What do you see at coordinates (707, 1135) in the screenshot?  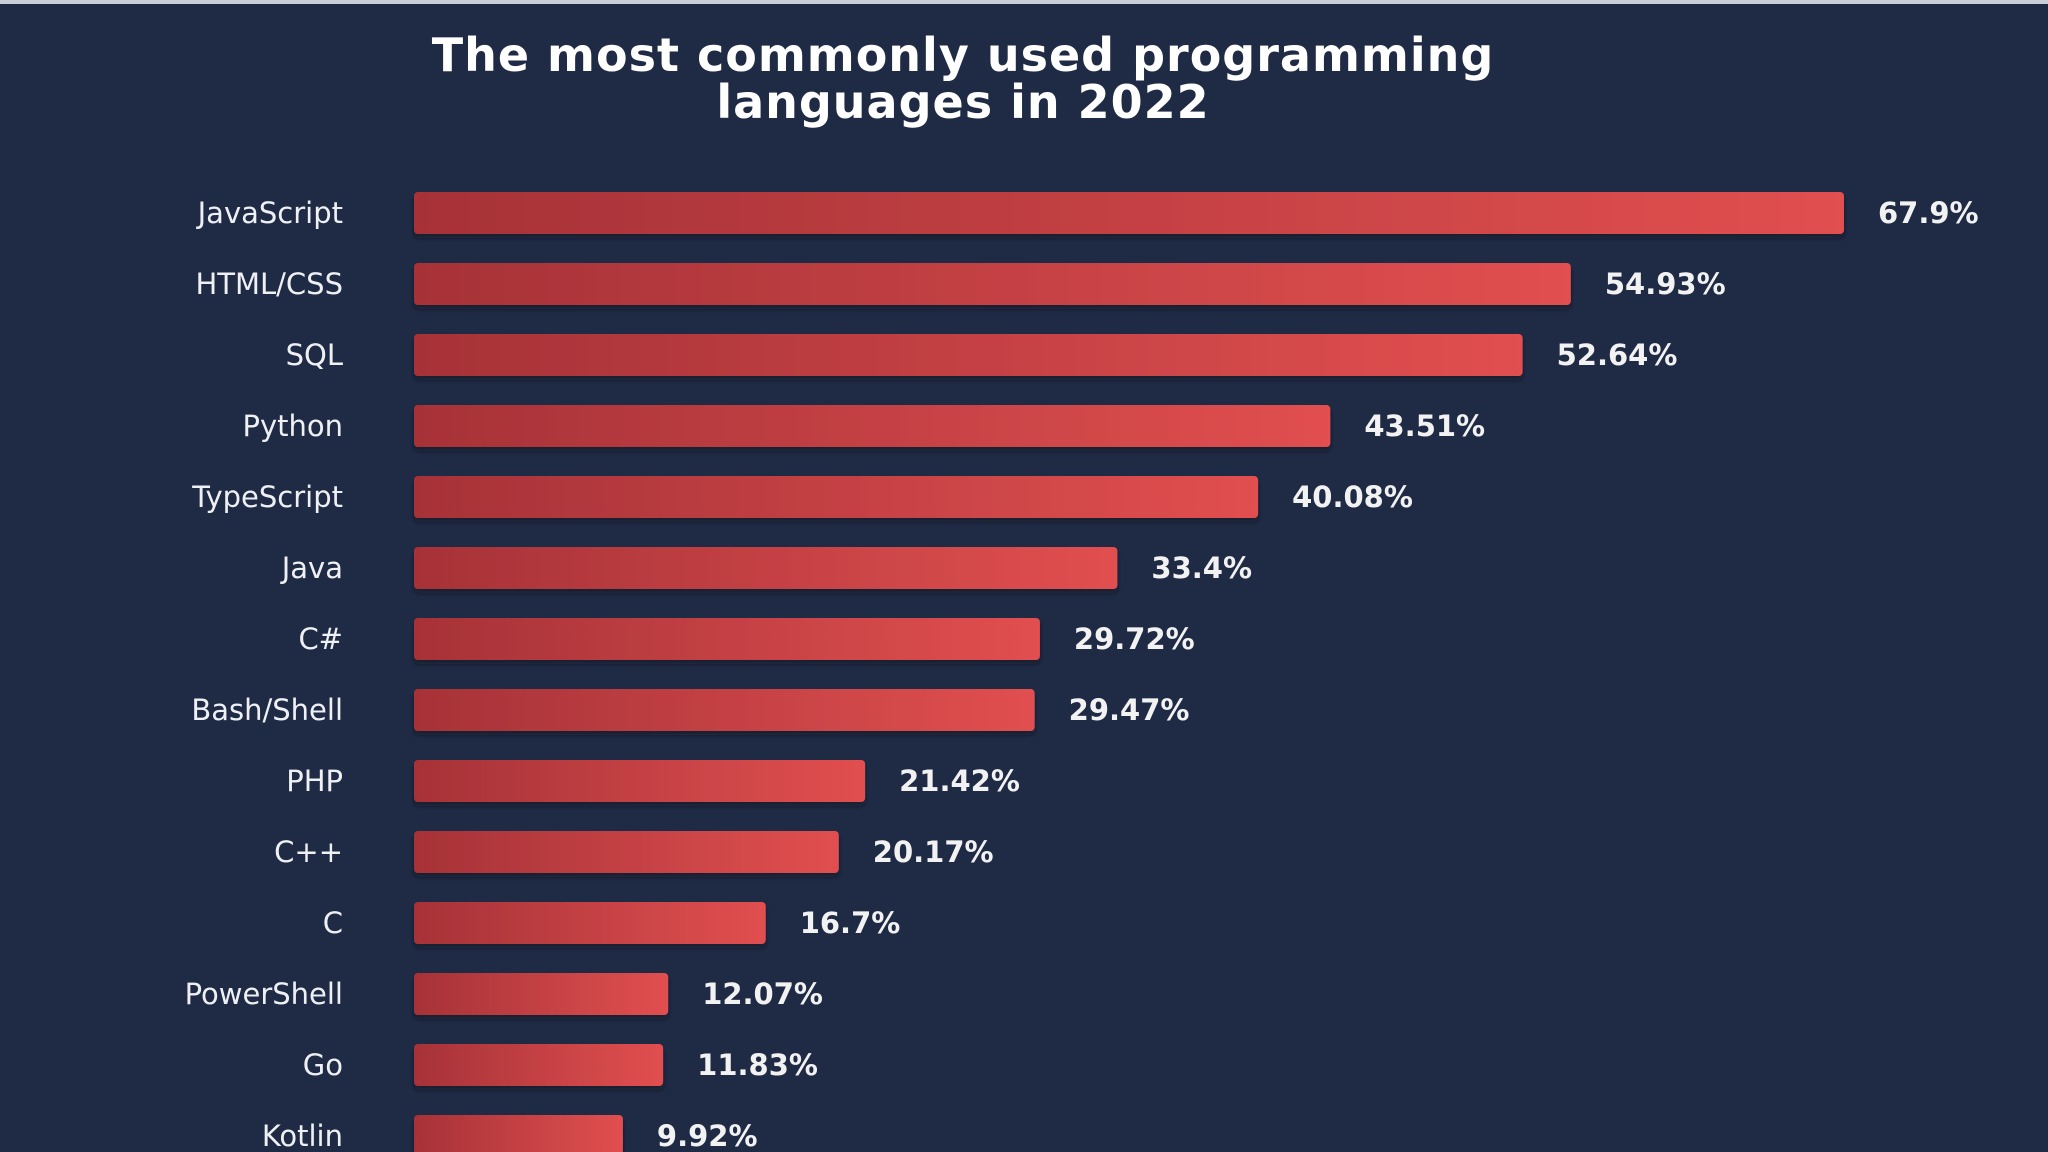 I see `value-label: 9.92%` at bounding box center [707, 1135].